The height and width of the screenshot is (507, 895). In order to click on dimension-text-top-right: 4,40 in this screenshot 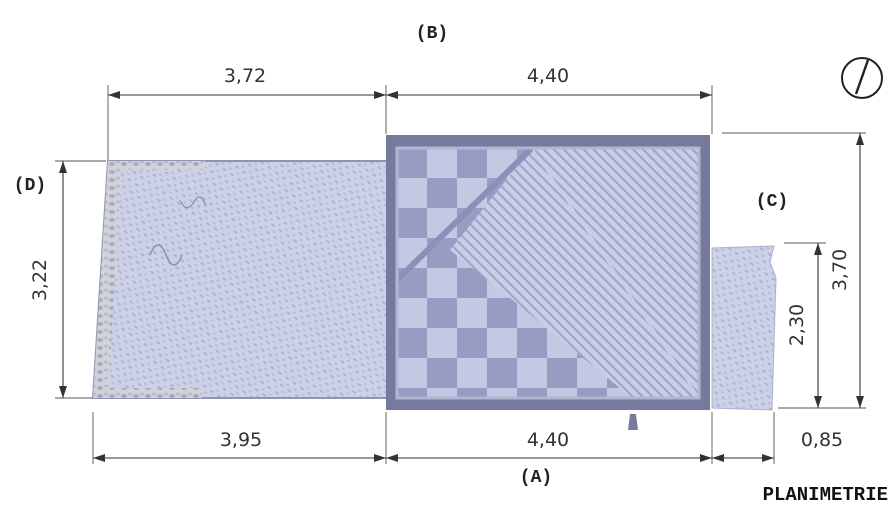, I will do `click(548, 76)`.